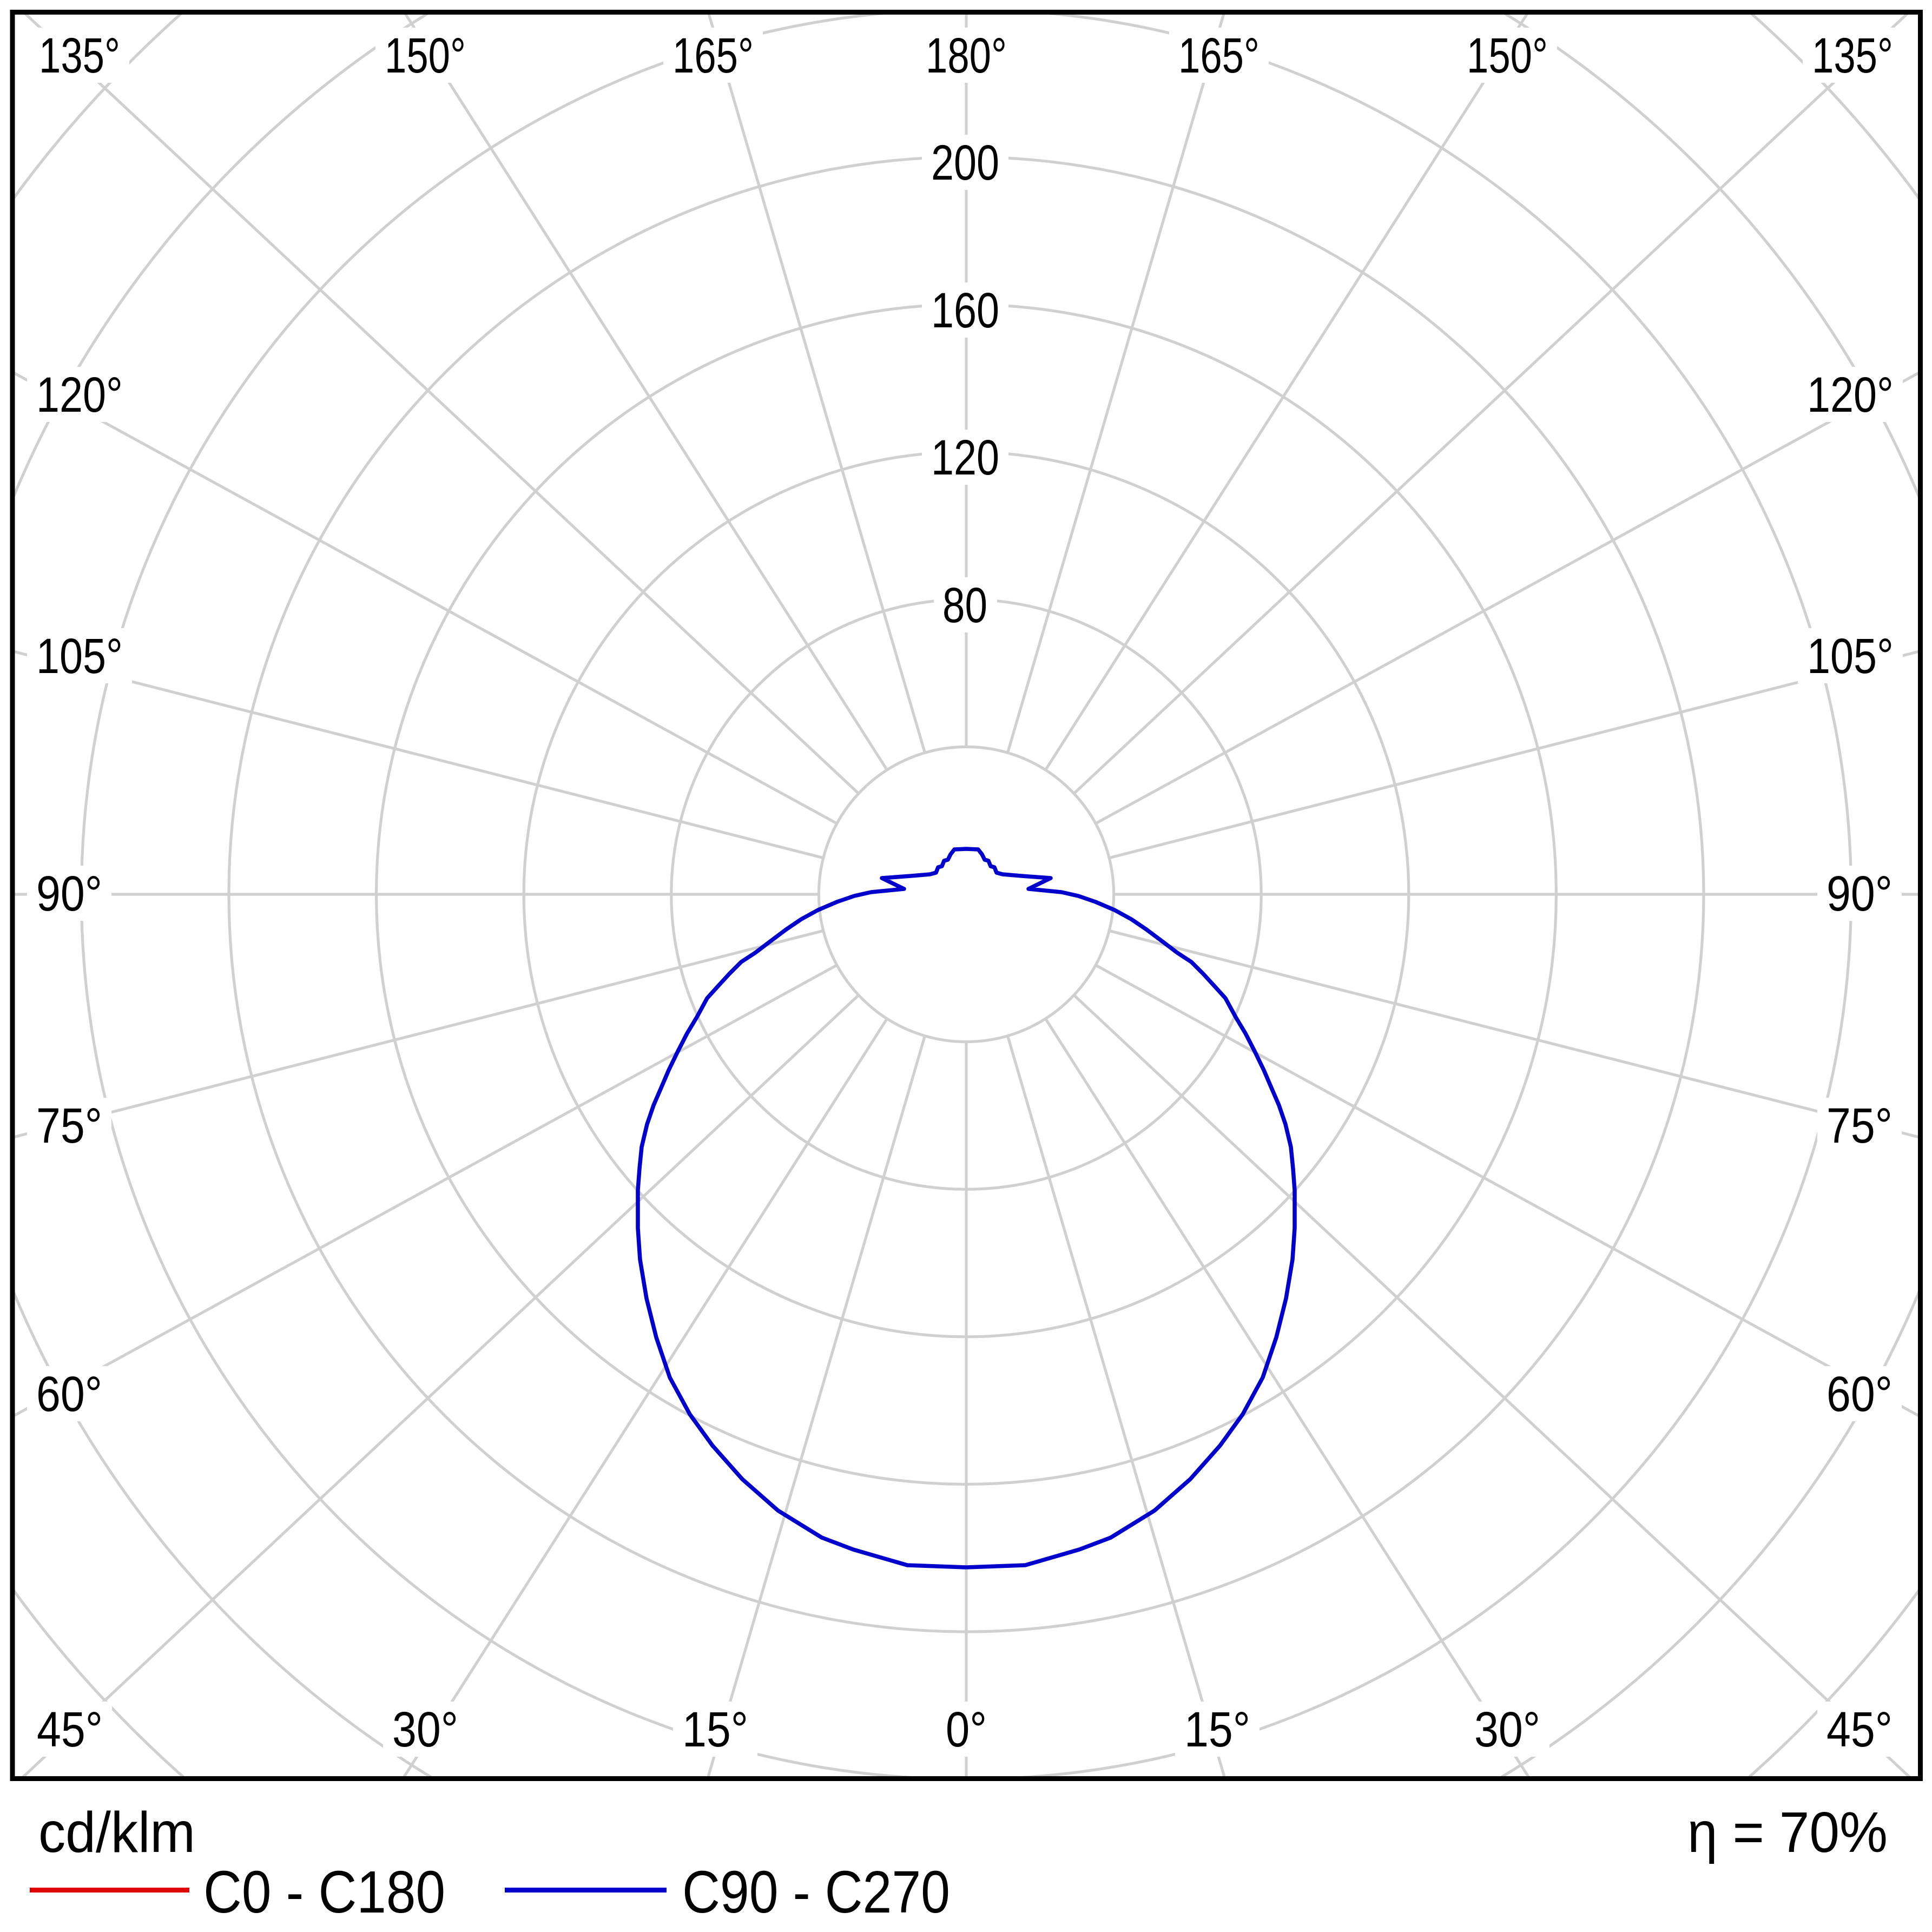  What do you see at coordinates (964, 606) in the screenshot?
I see `svg-text: 80` at bounding box center [964, 606].